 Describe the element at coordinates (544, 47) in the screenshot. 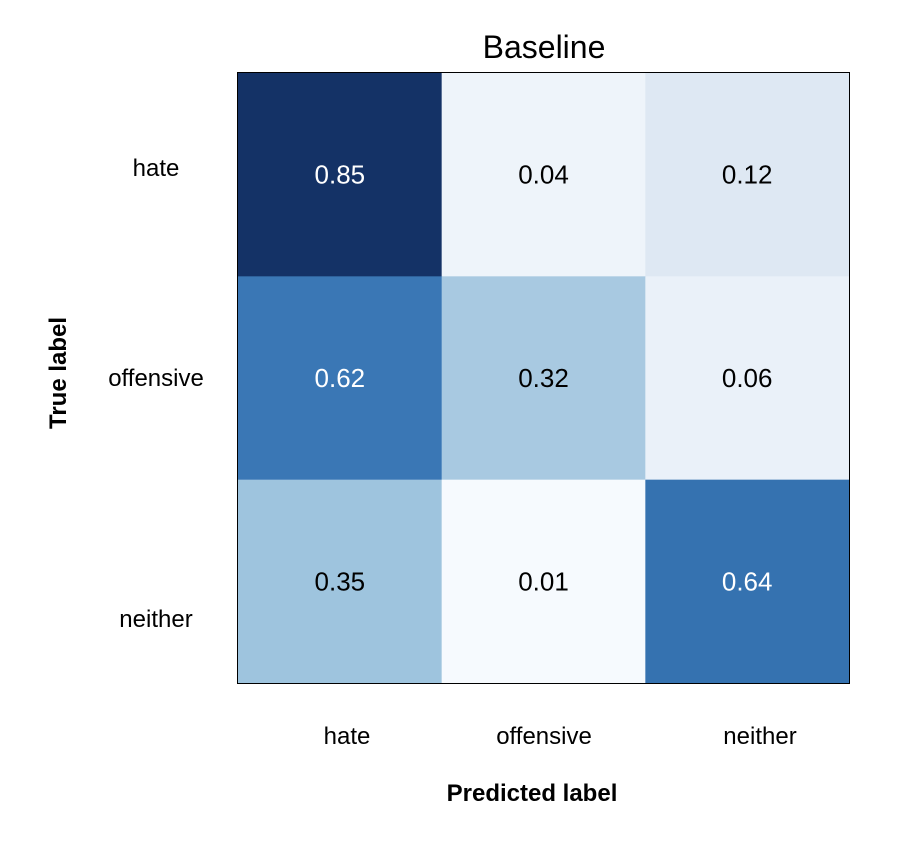

I see `chart-title: Baseline` at that location.